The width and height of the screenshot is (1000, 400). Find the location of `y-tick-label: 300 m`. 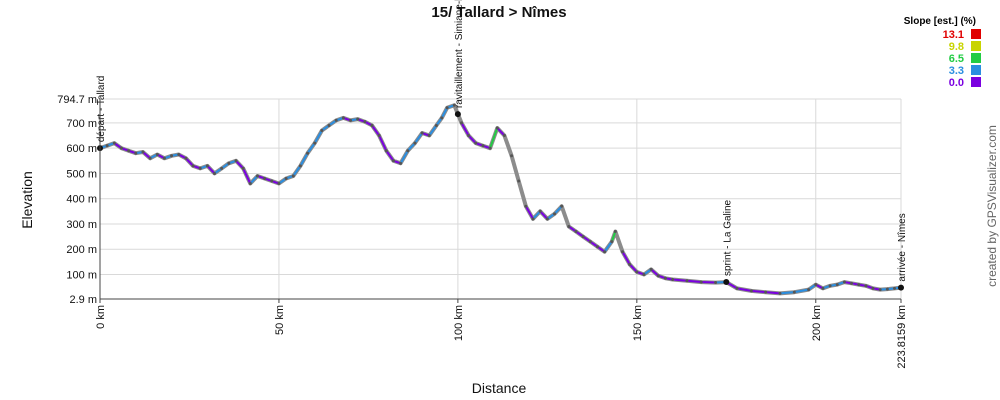

y-tick-label: 300 m is located at coordinates (81, 225).